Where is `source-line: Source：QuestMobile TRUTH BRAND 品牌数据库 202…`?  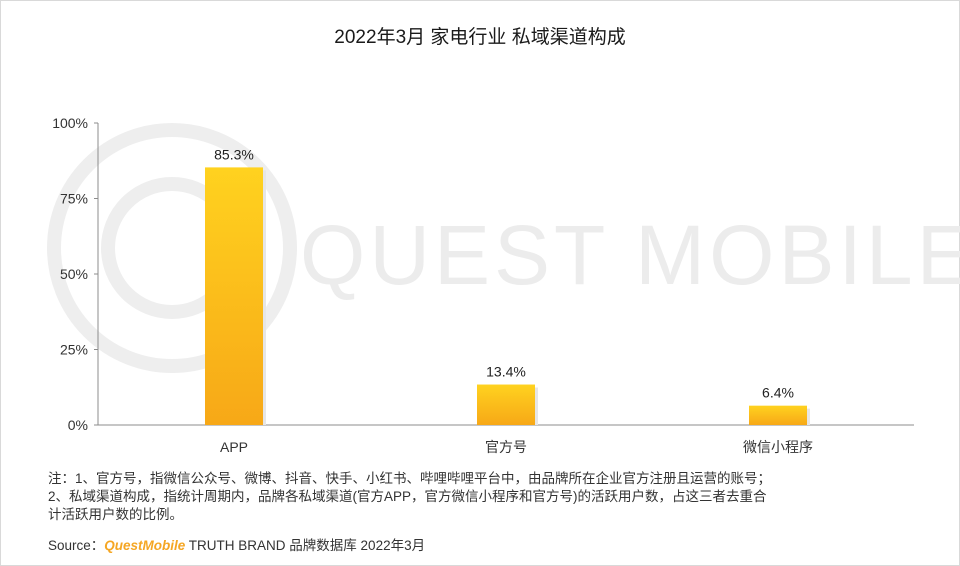 source-line: Source：QuestMobile TRUTH BRAND 品牌数据库 202… is located at coordinates (236, 544).